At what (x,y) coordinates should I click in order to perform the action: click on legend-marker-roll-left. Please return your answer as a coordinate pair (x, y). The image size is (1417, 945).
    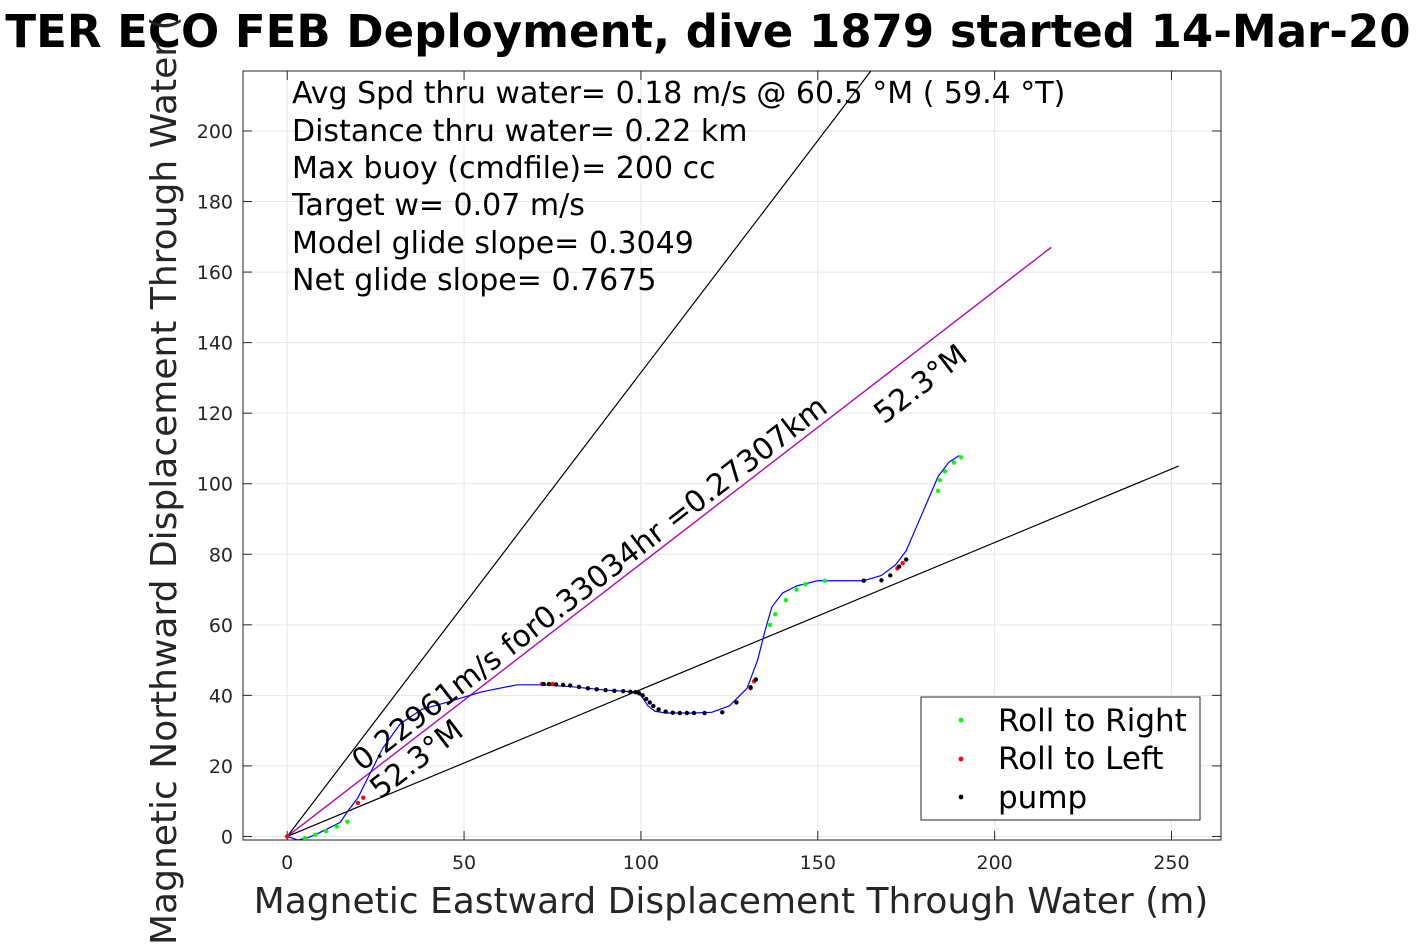
    Looking at the image, I should click on (961, 759).